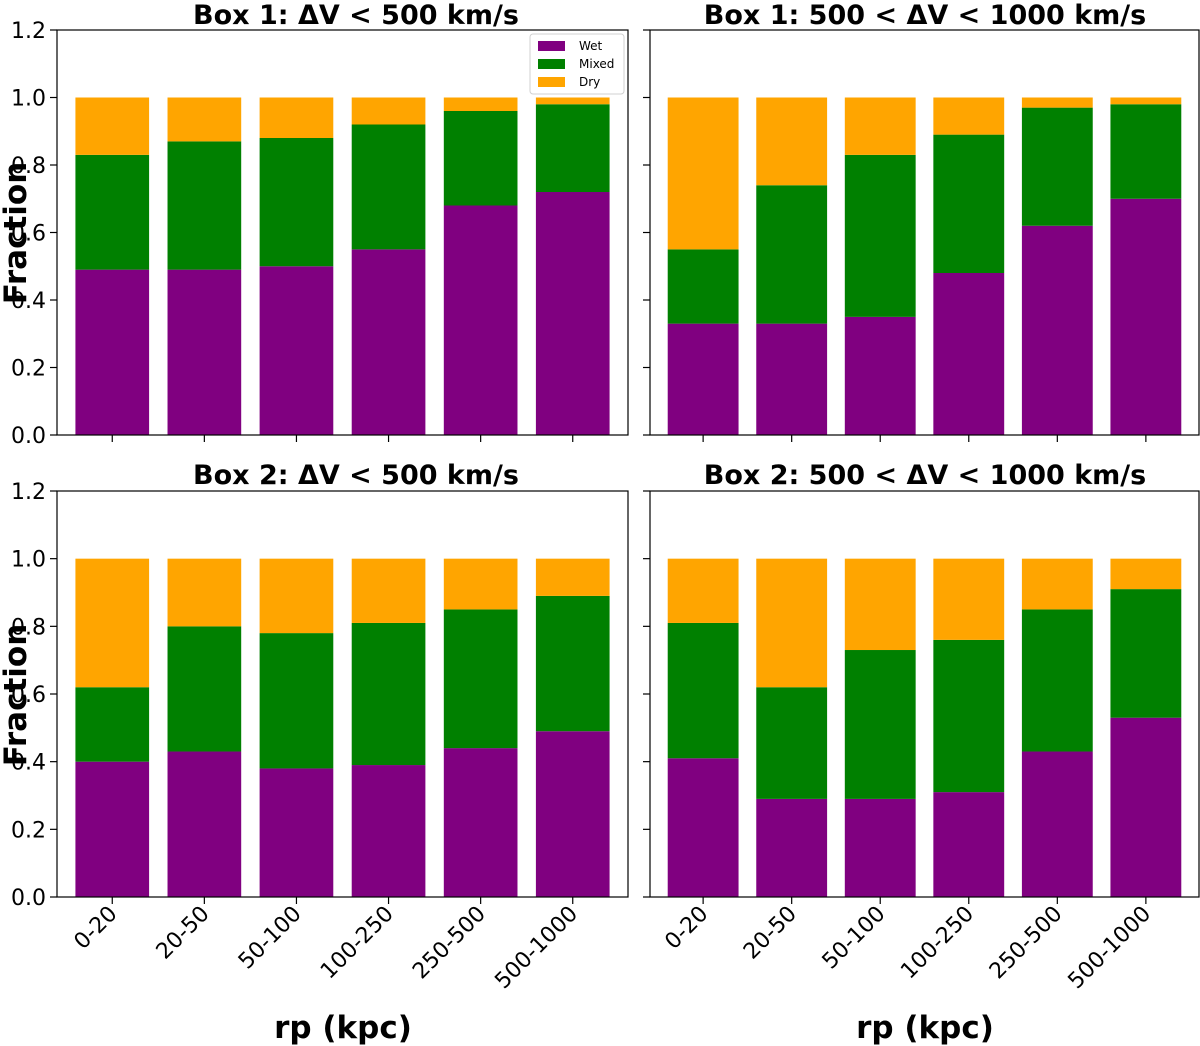 The width and height of the screenshot is (1200, 1046). Describe the element at coordinates (551, 64) in the screenshot. I see `legend-swatch-mixed` at that location.